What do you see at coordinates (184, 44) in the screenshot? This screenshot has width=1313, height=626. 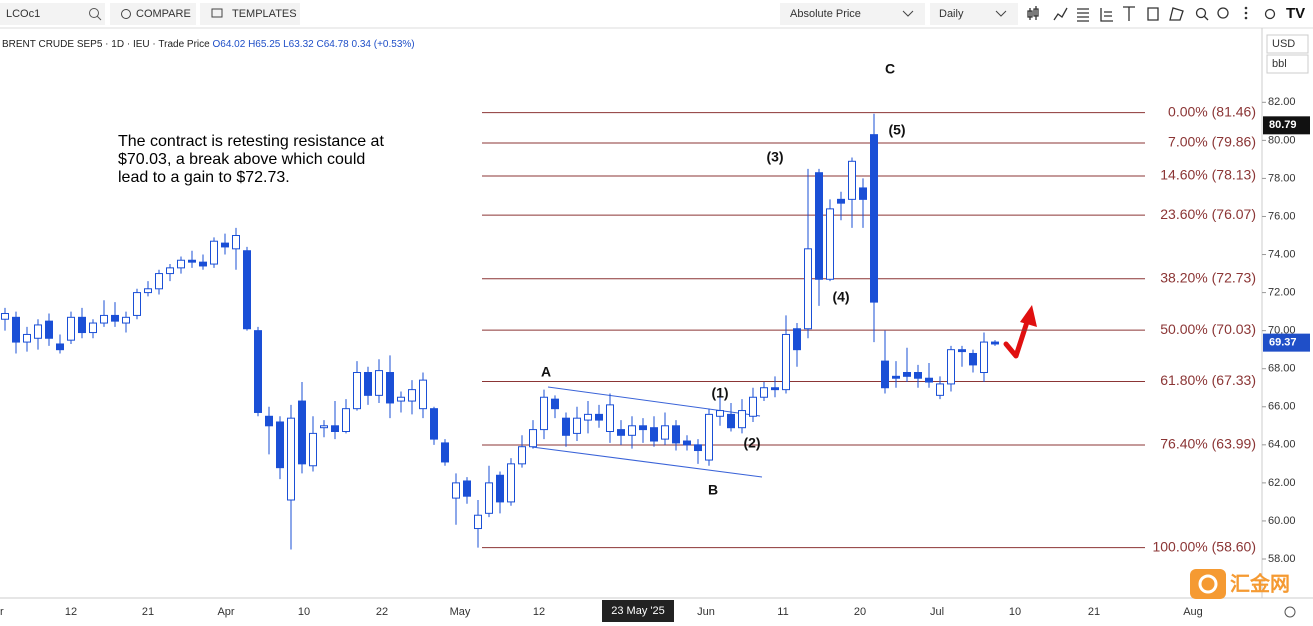 I see `legend-price-type: Trade Price` at bounding box center [184, 44].